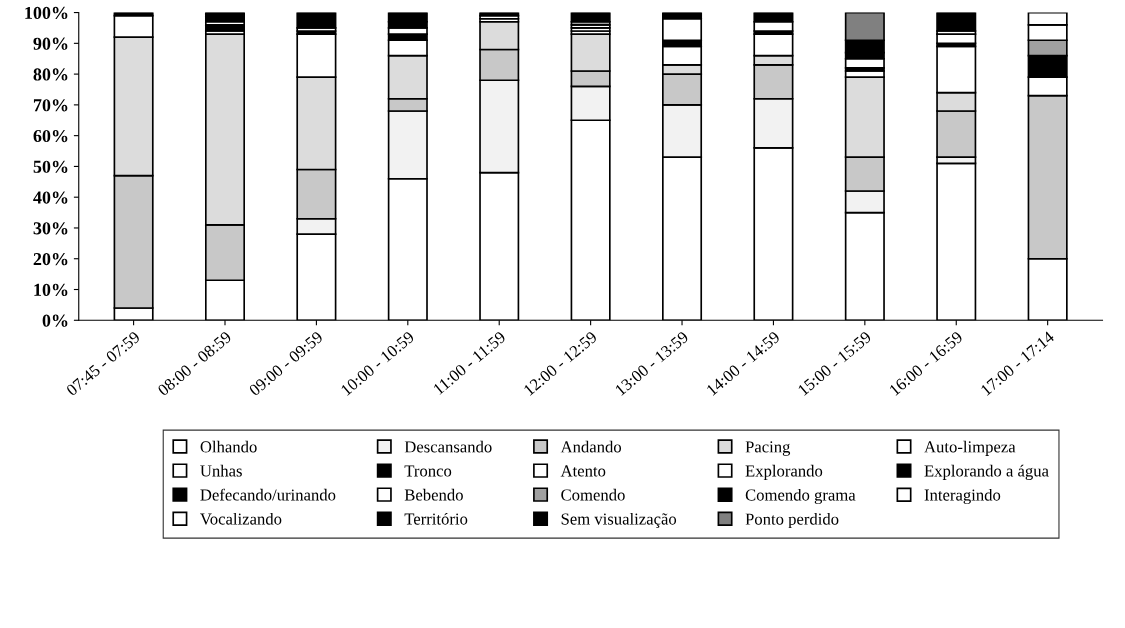 Image resolution: width=1125 pixels, height=628 pixels. Describe the element at coordinates (241, 518) in the screenshot. I see `legend-label: Vocalizando` at that location.